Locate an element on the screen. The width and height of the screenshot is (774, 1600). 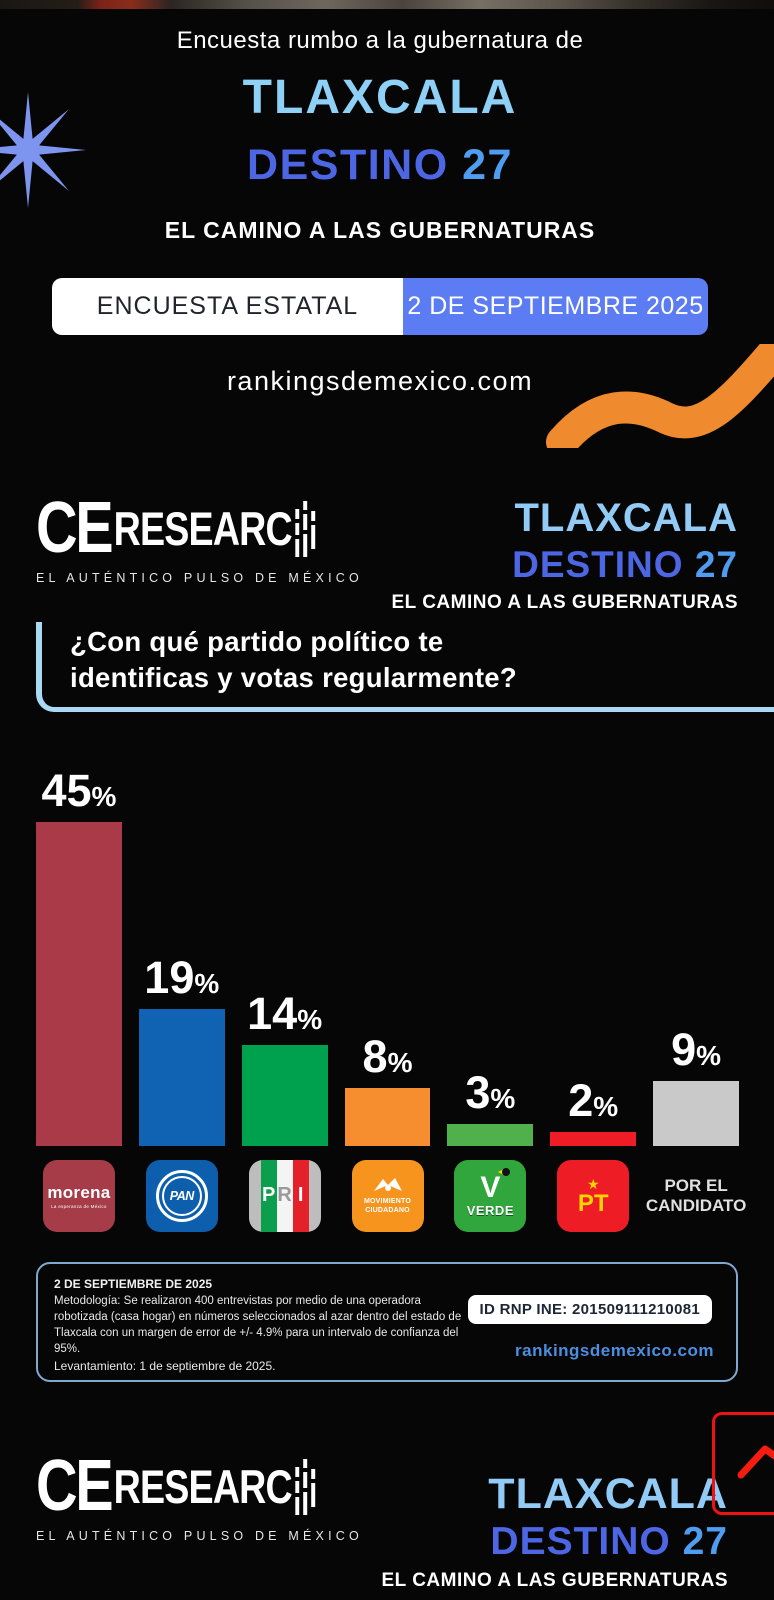
bar-value-pan: 19% is located at coordinates (182, 977).